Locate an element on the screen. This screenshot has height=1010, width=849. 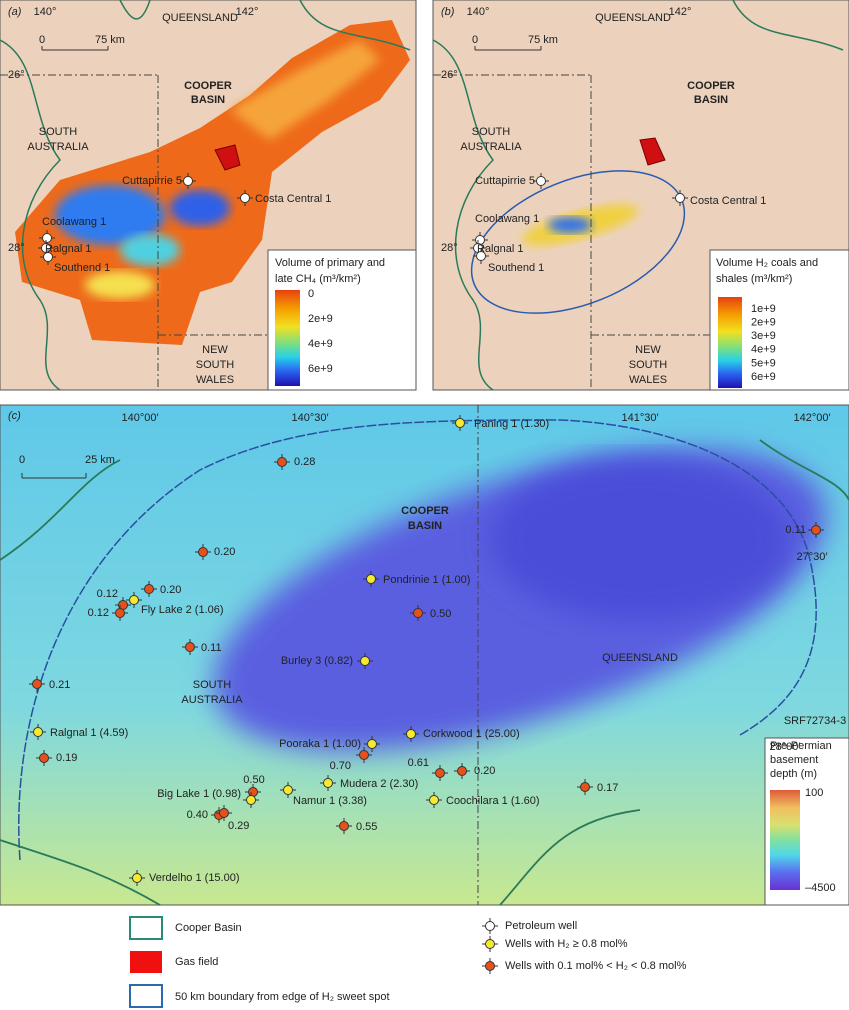
region-label: NEW is located at coordinates (648, 350).